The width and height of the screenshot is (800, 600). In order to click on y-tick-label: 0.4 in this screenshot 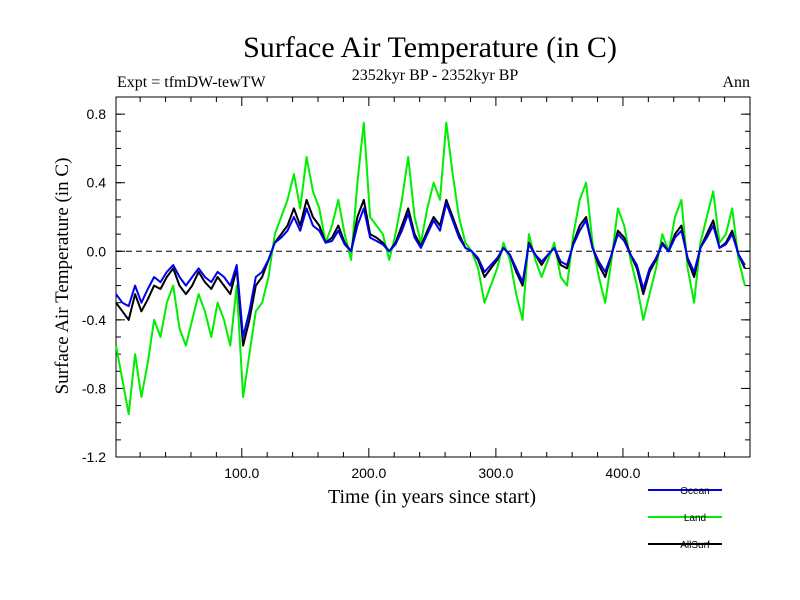, I will do `click(97, 183)`.